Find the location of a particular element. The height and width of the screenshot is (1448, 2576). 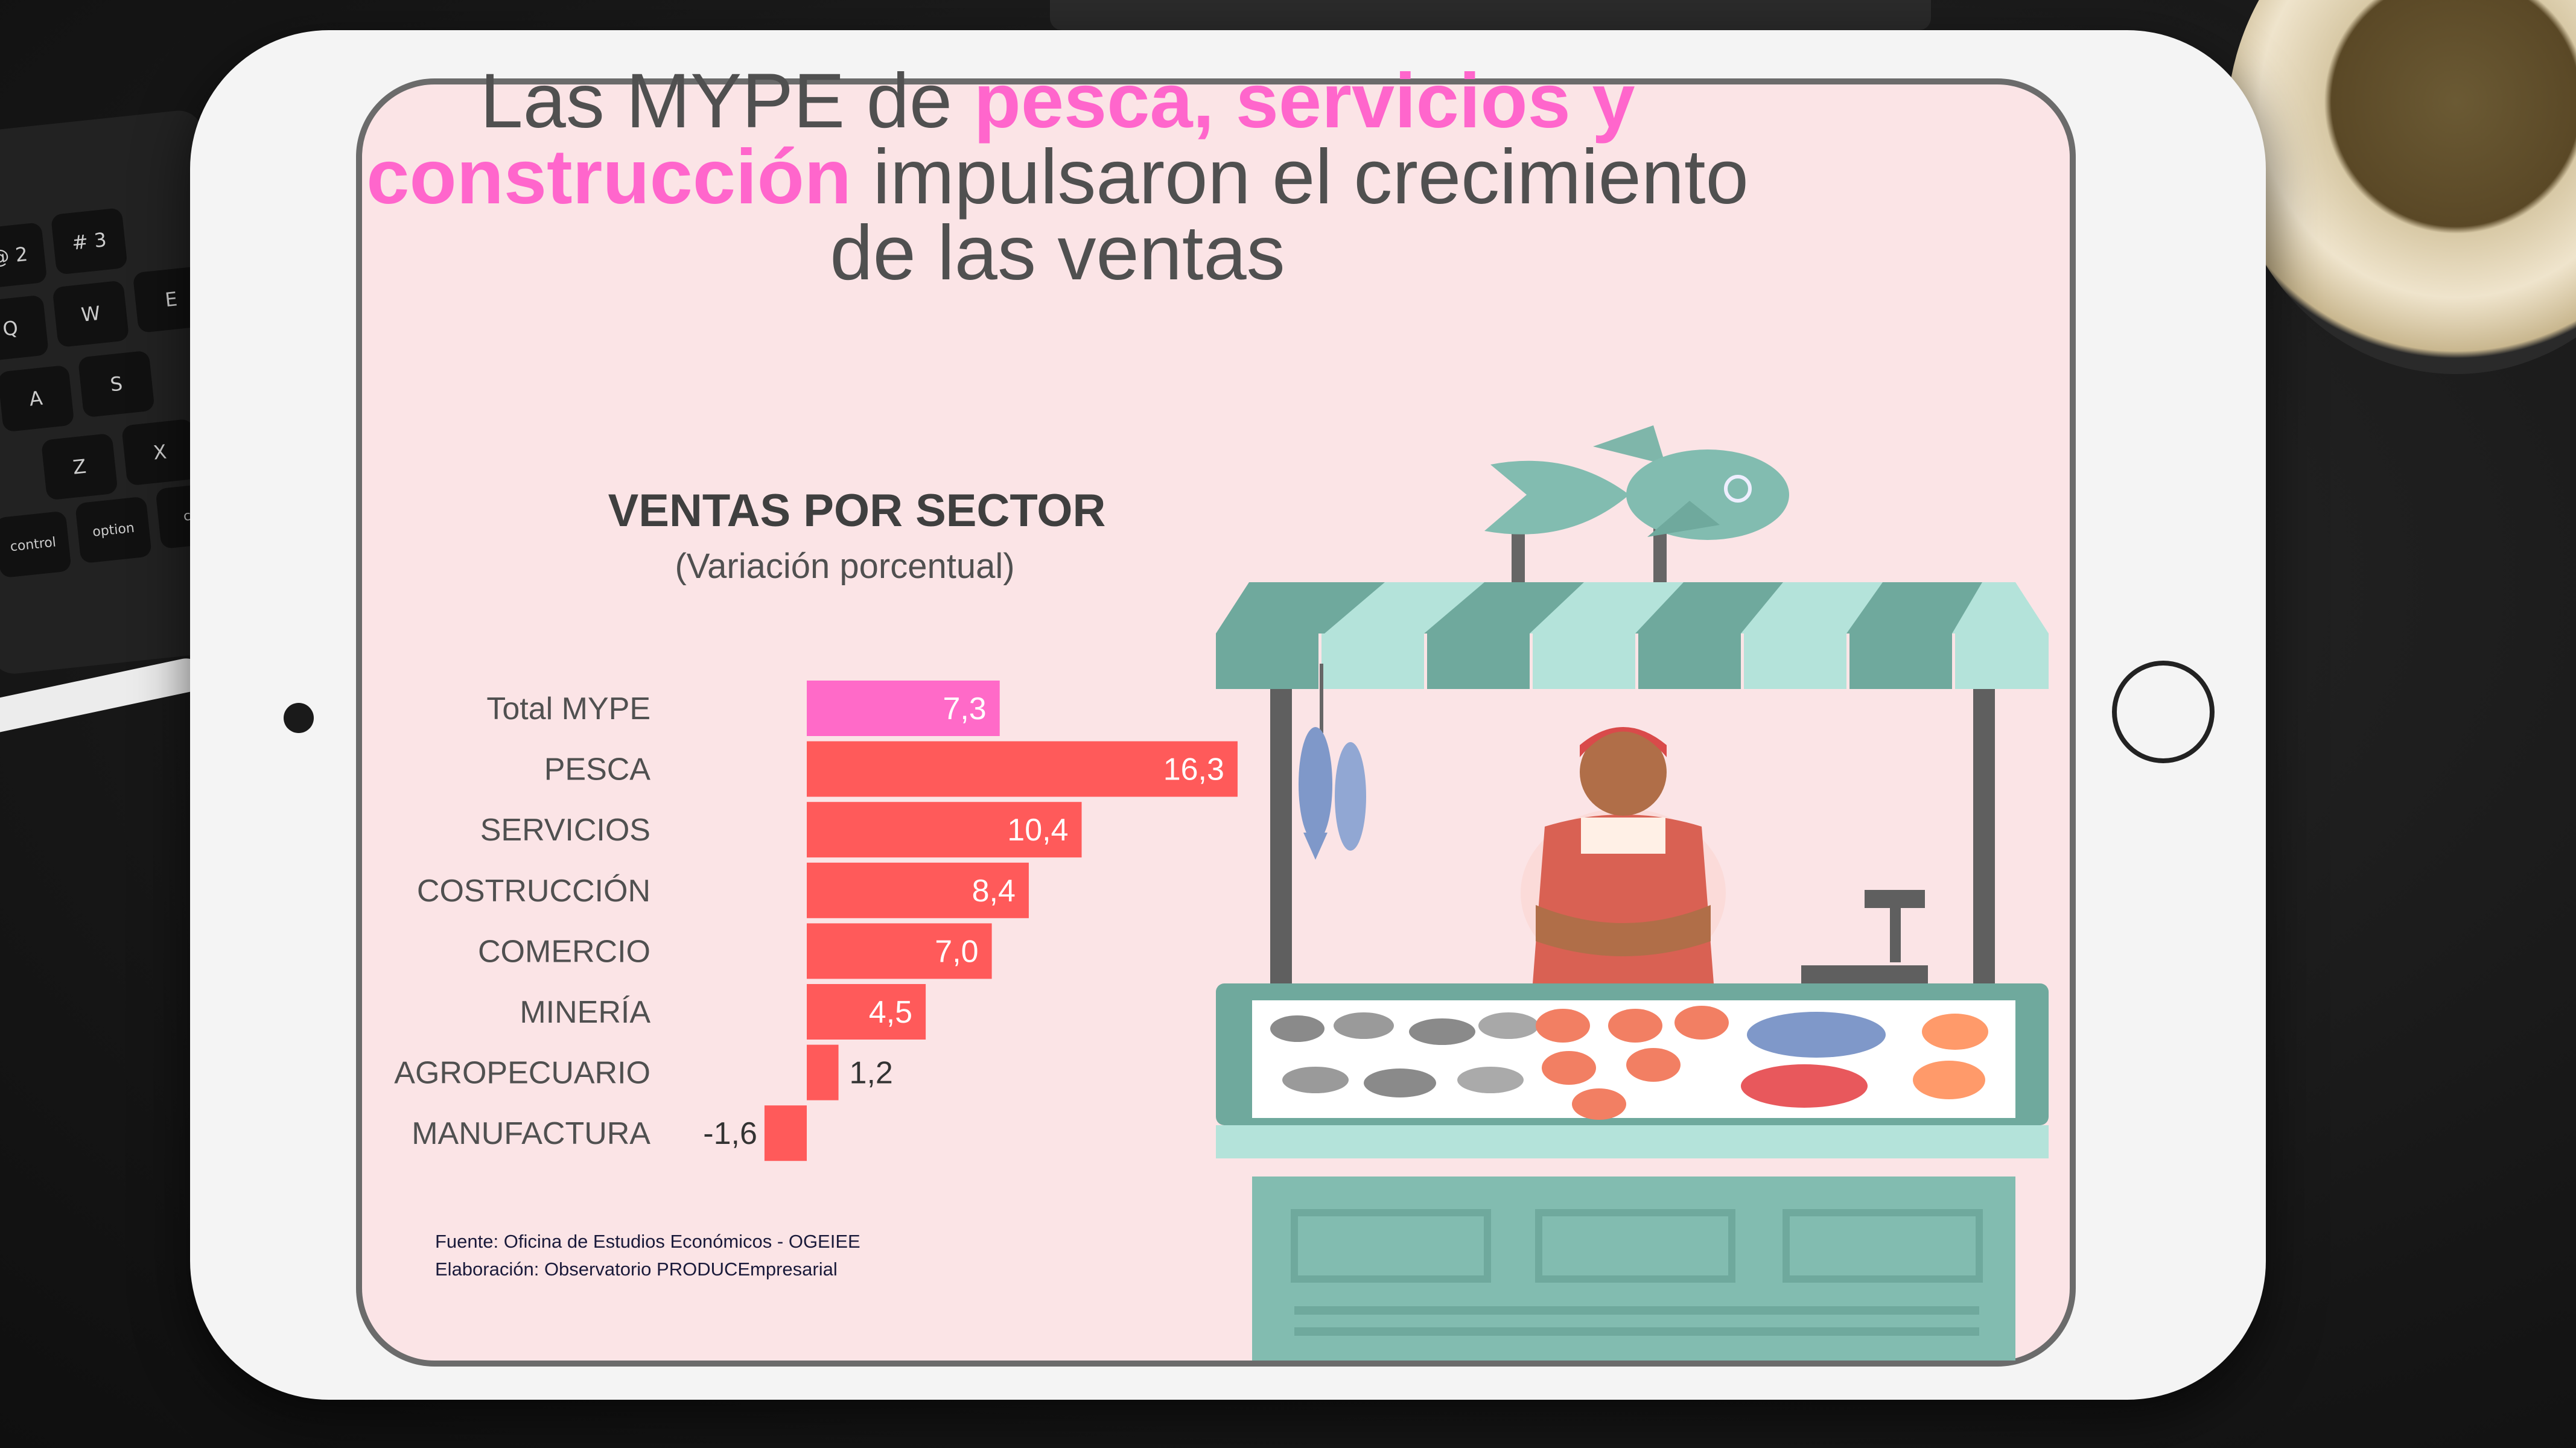

headline-text: de las ventas is located at coordinates (1058, 253).